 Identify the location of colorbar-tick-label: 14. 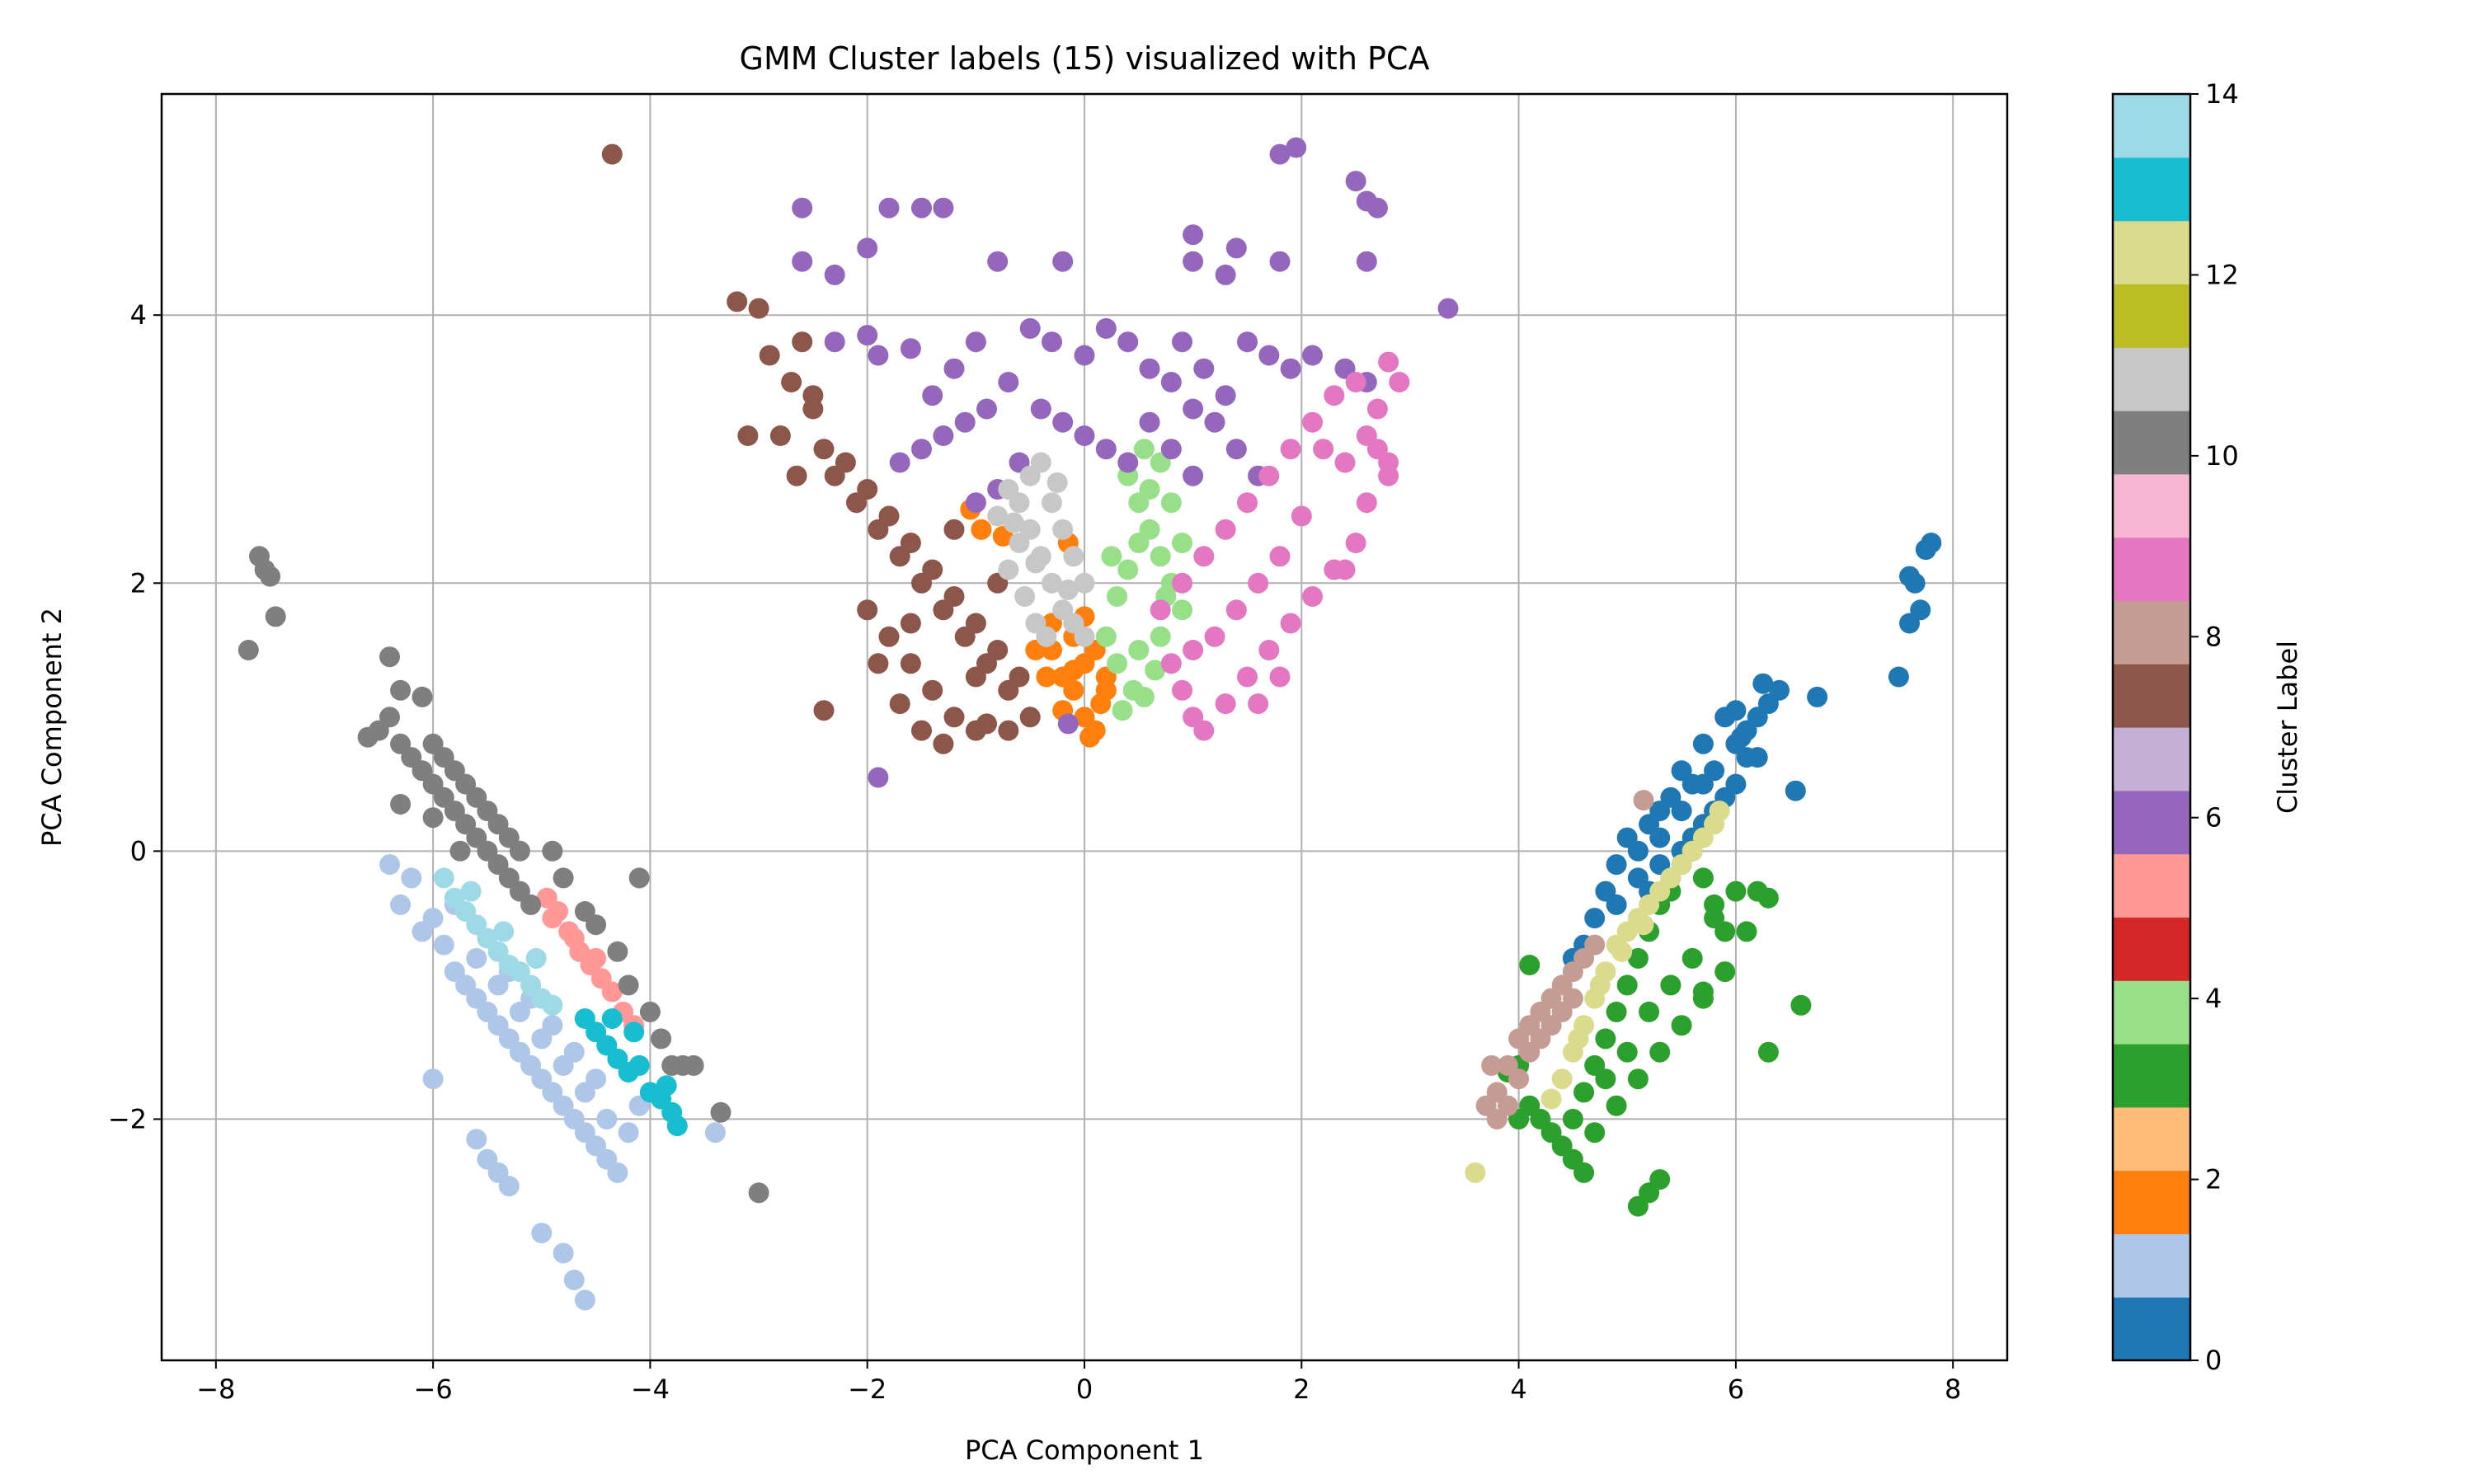
(2222, 94).